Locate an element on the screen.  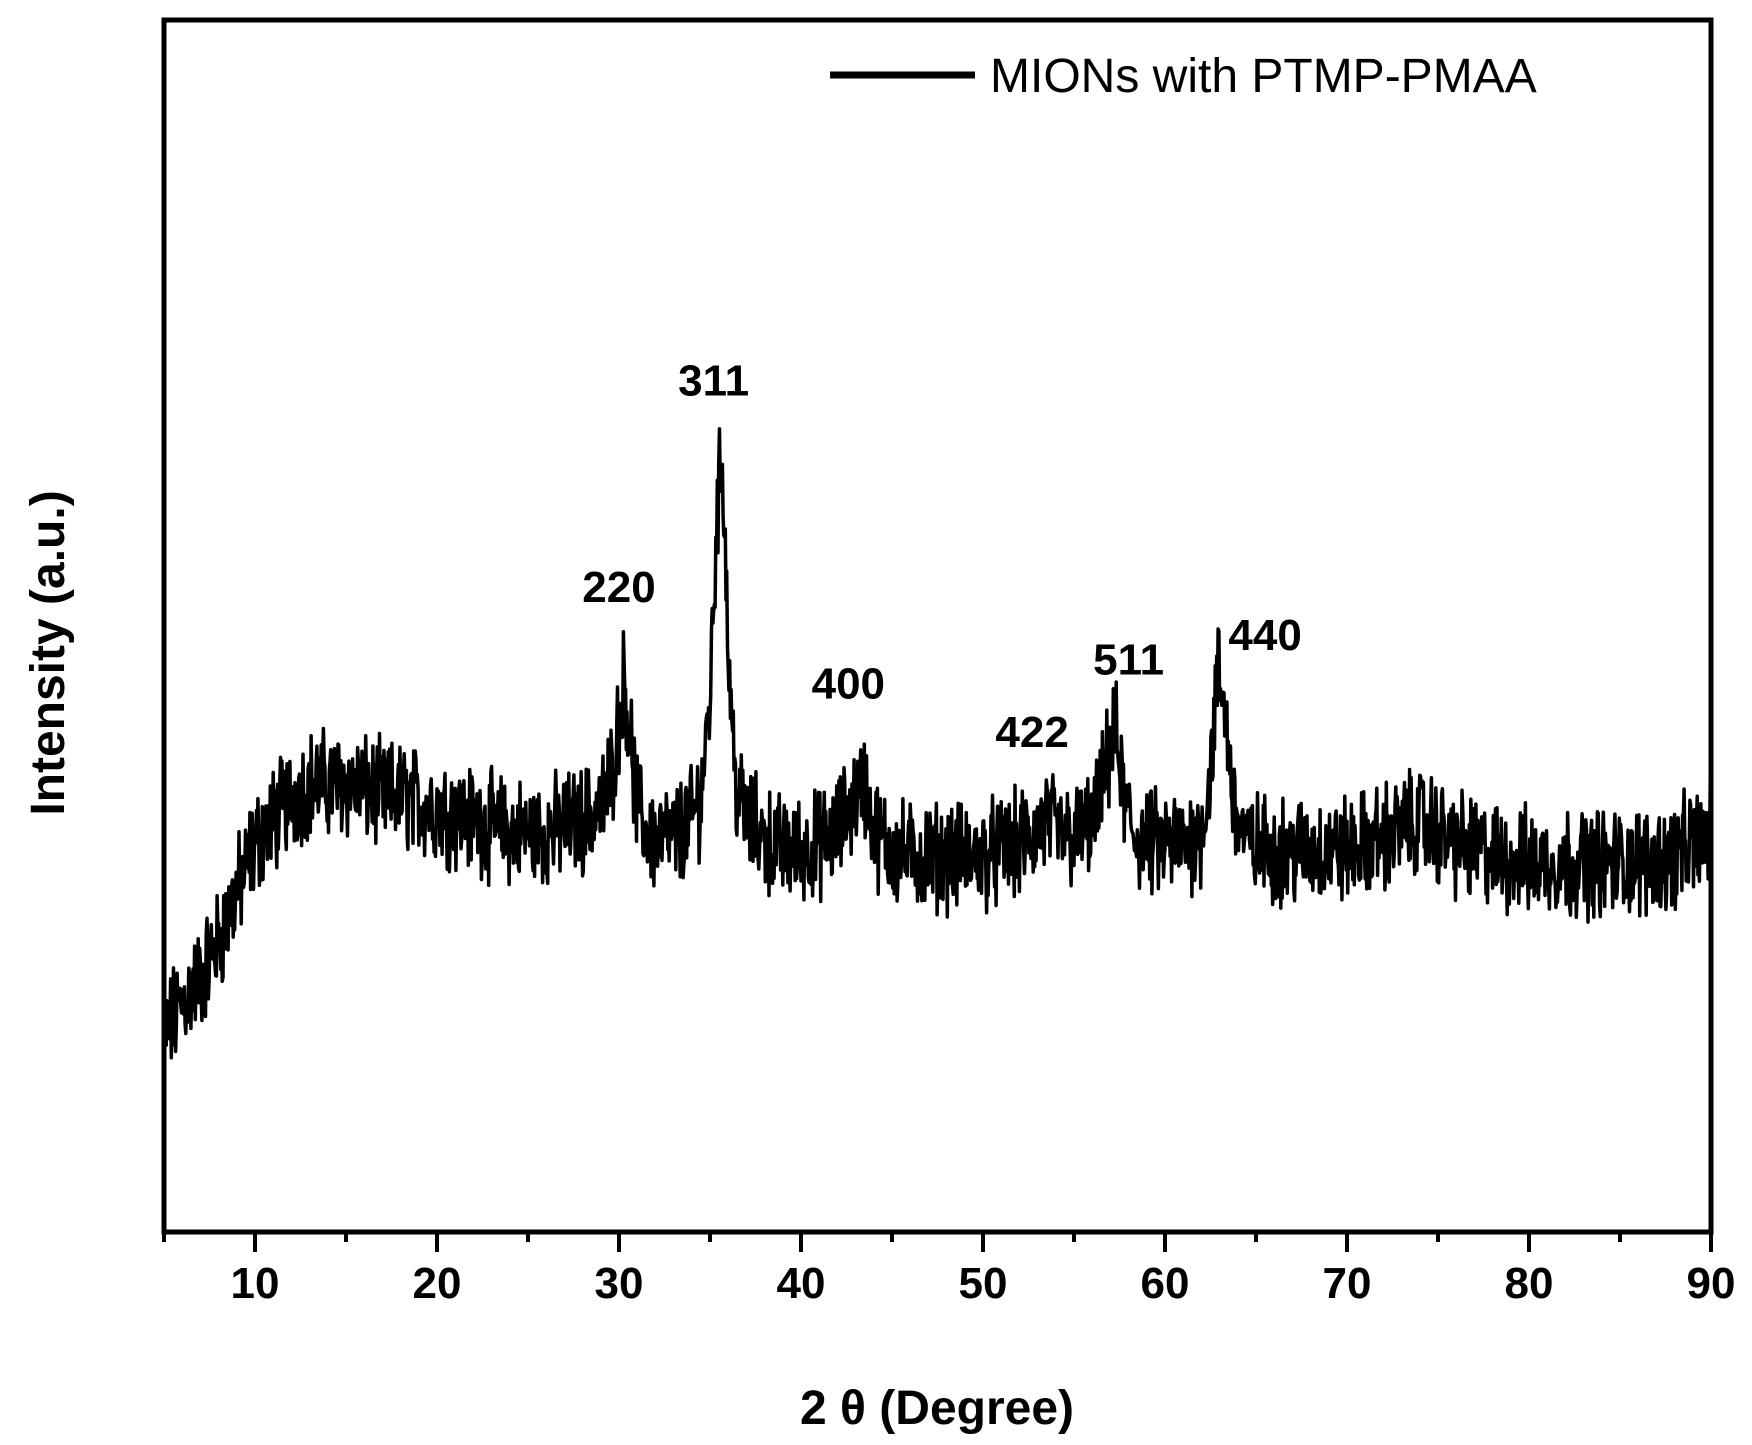
x-tick-label: 20 is located at coordinates (437, 1283).